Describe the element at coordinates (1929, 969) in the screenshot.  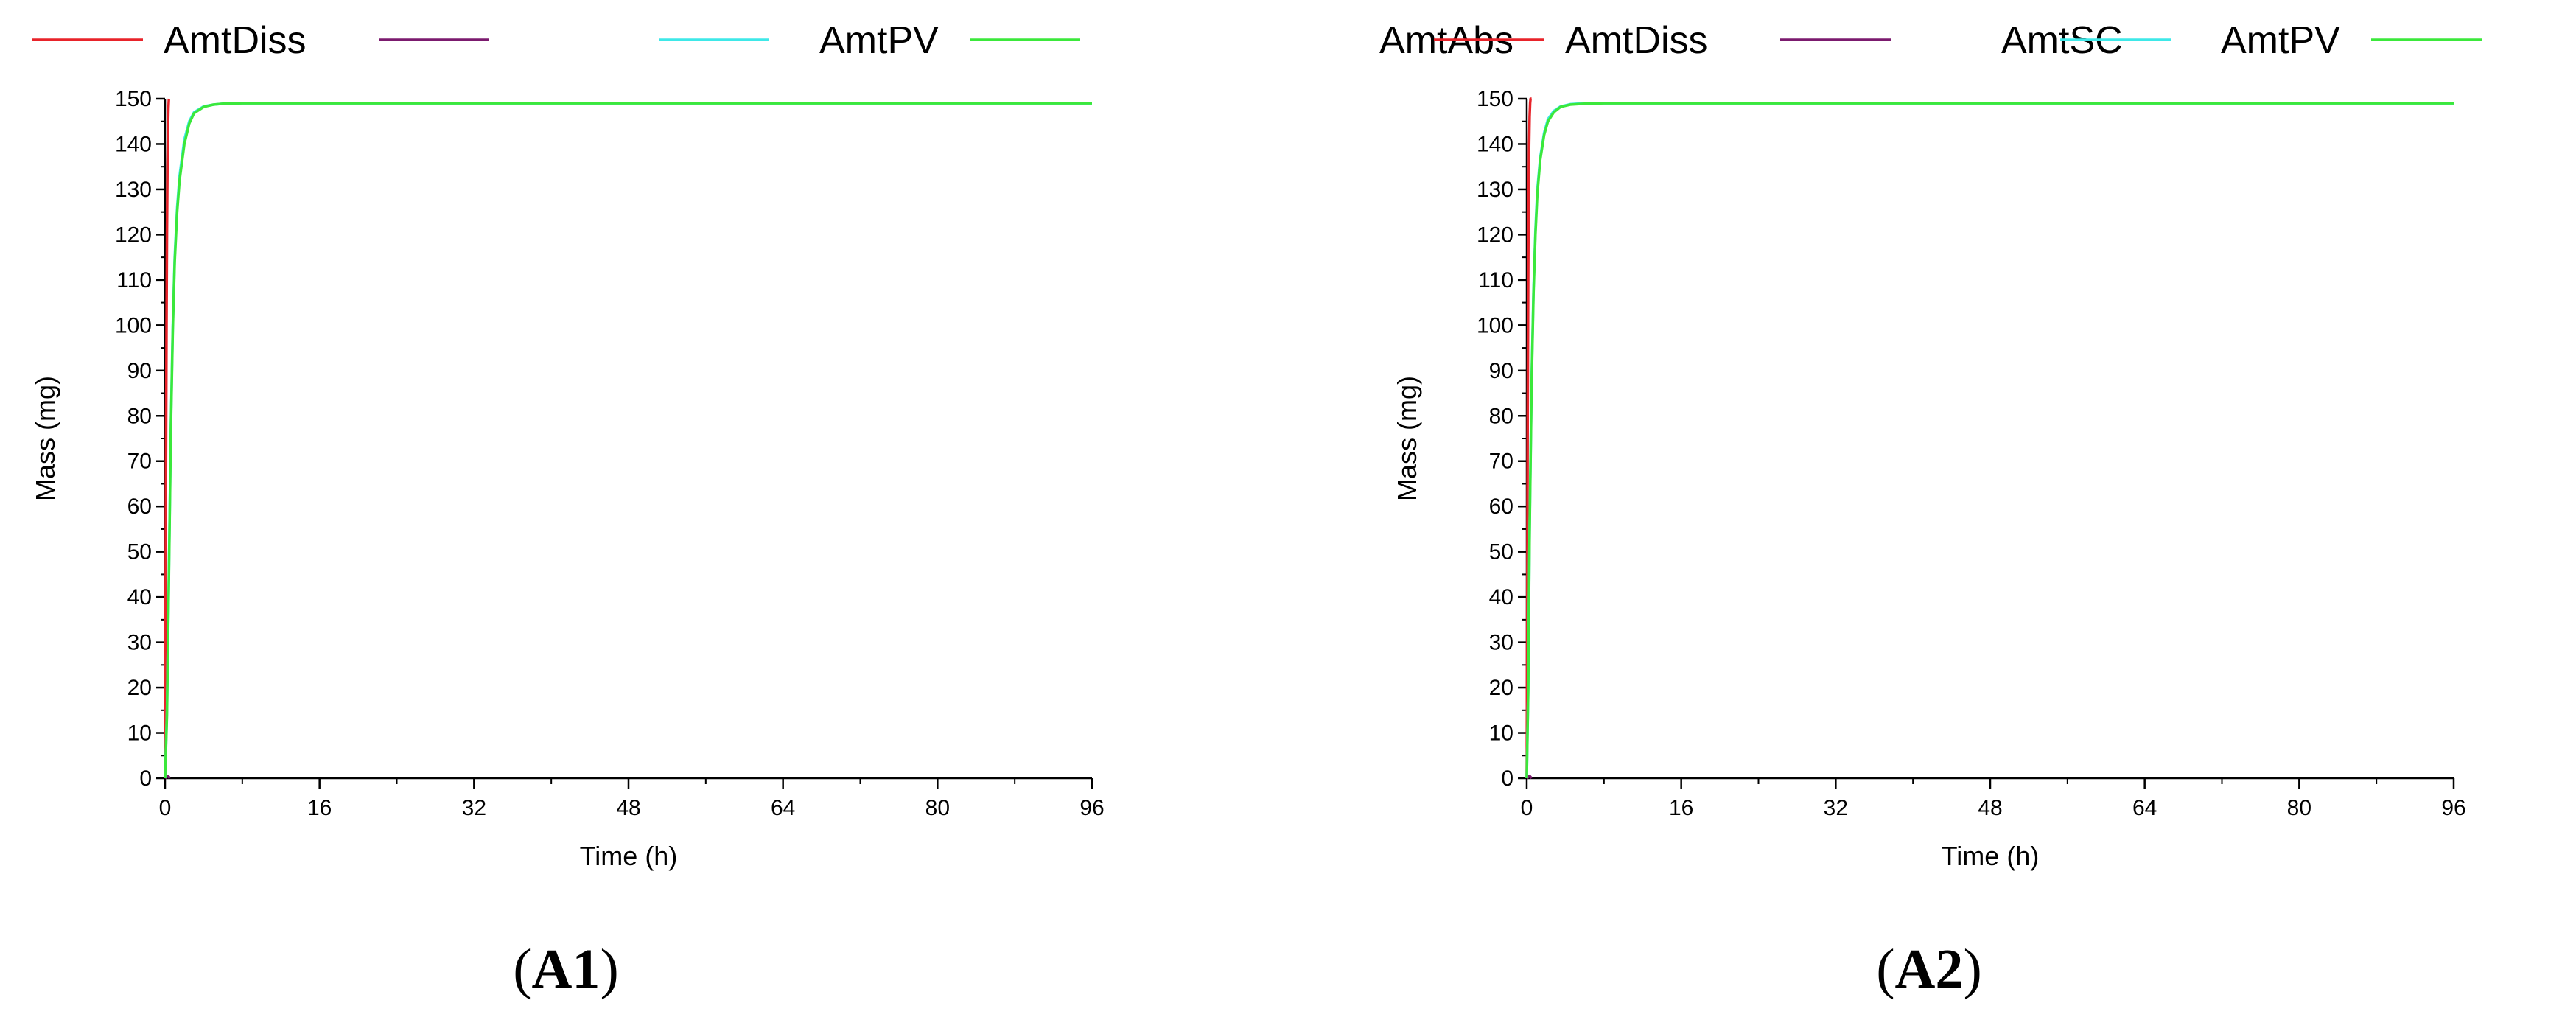
I see `panel-caption: (A2)` at that location.